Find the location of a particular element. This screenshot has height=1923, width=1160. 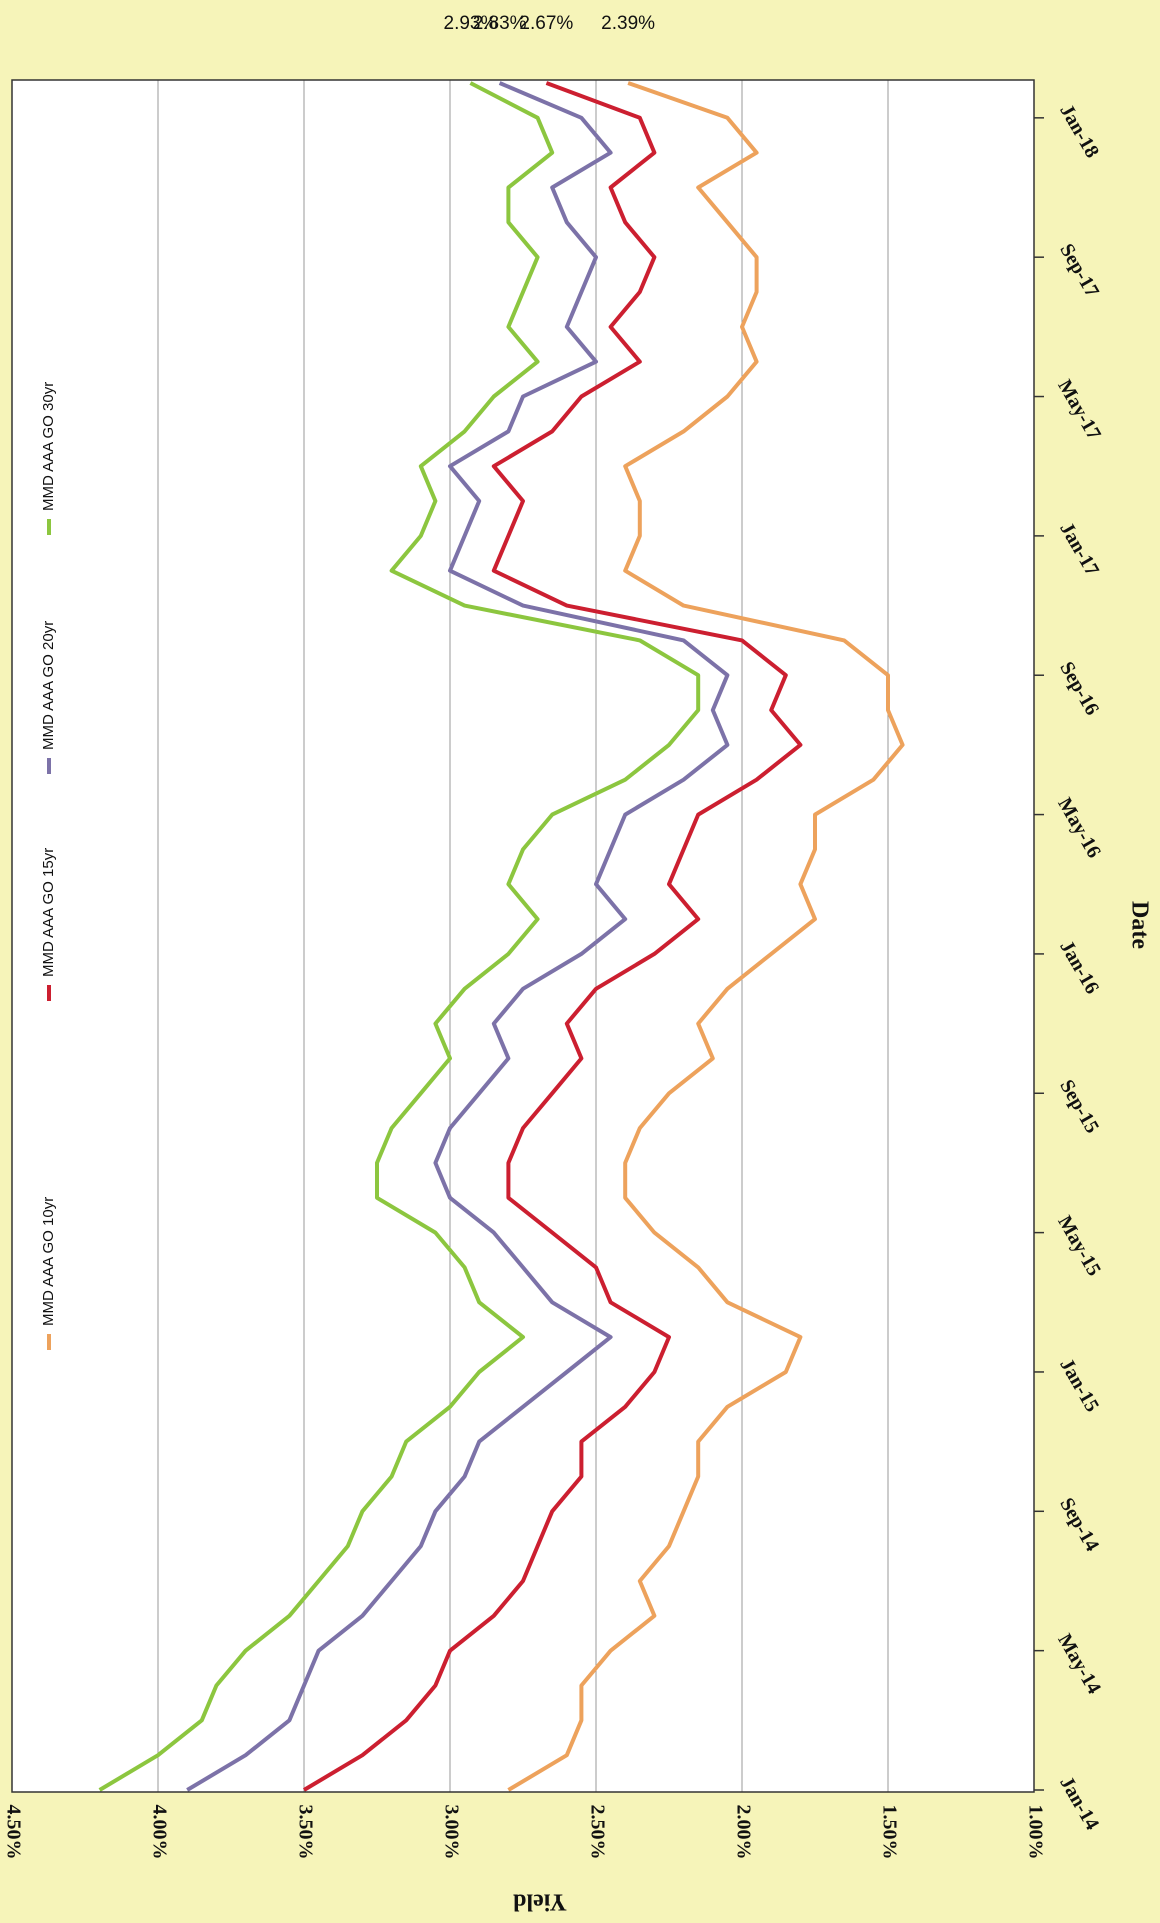

x-axis-title: Date is located at coordinates (1139, 925).